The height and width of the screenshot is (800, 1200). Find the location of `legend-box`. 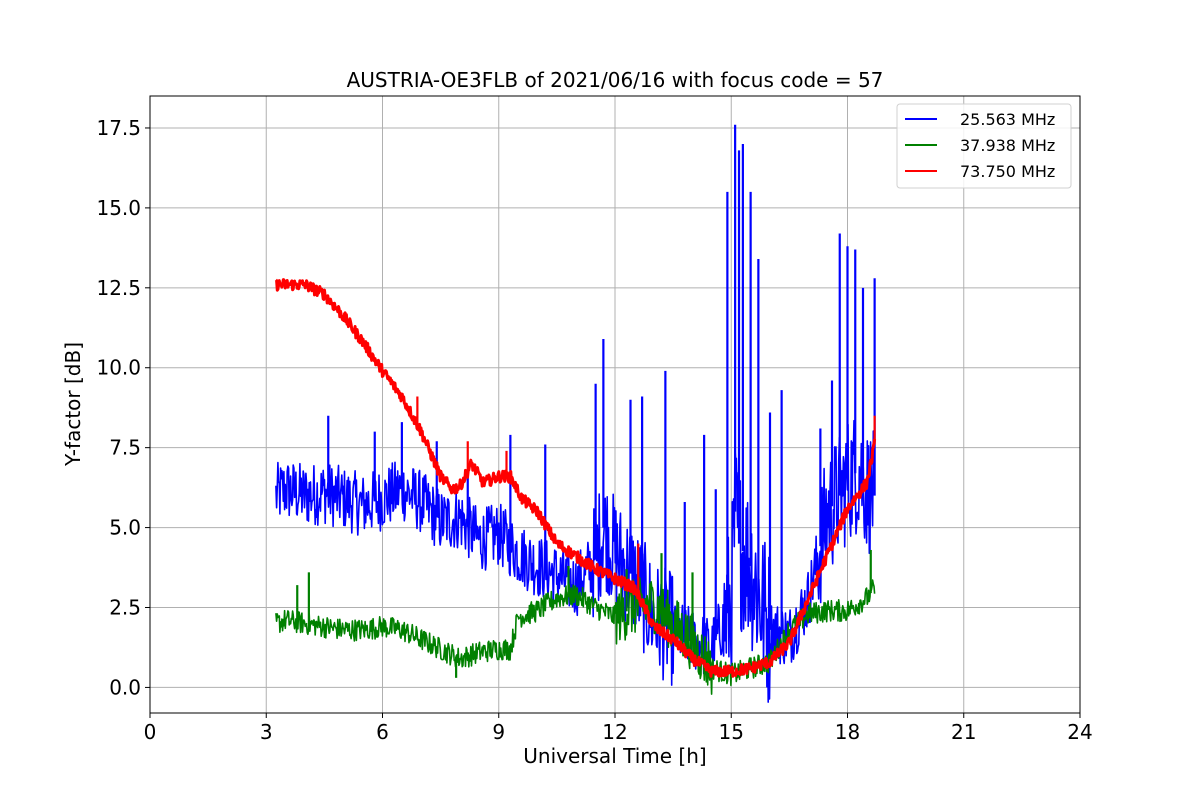

legend-box is located at coordinates (984, 146).